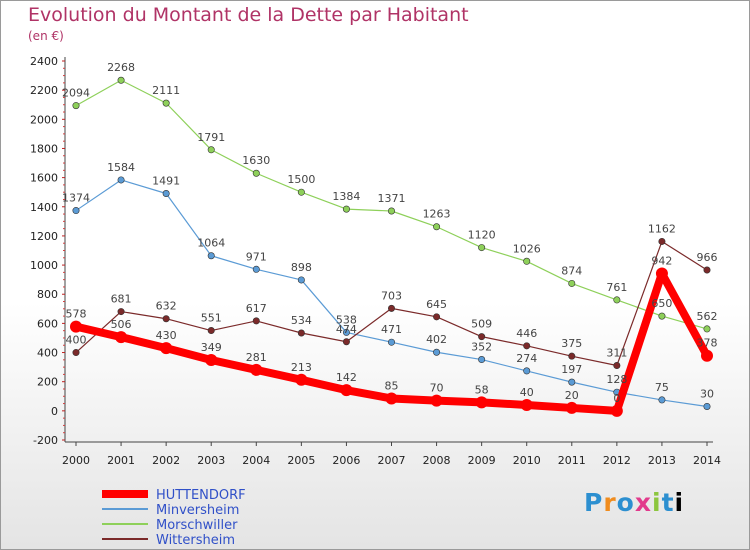 Image resolution: width=750 pixels, height=550 pixels. Describe the element at coordinates (437, 388) in the screenshot. I see `data-label-huttendorf: 70` at that location.